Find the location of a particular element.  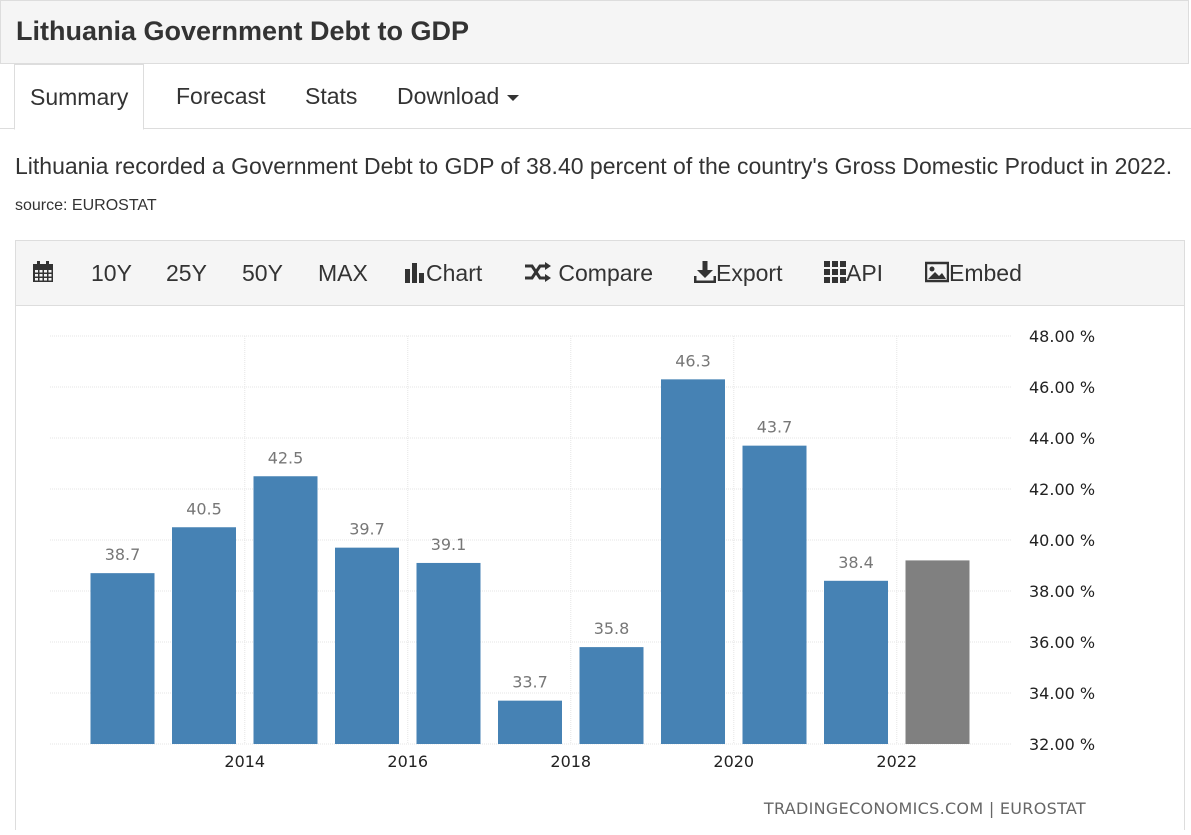

y-tick-label: 48.00 % is located at coordinates (1062, 336).